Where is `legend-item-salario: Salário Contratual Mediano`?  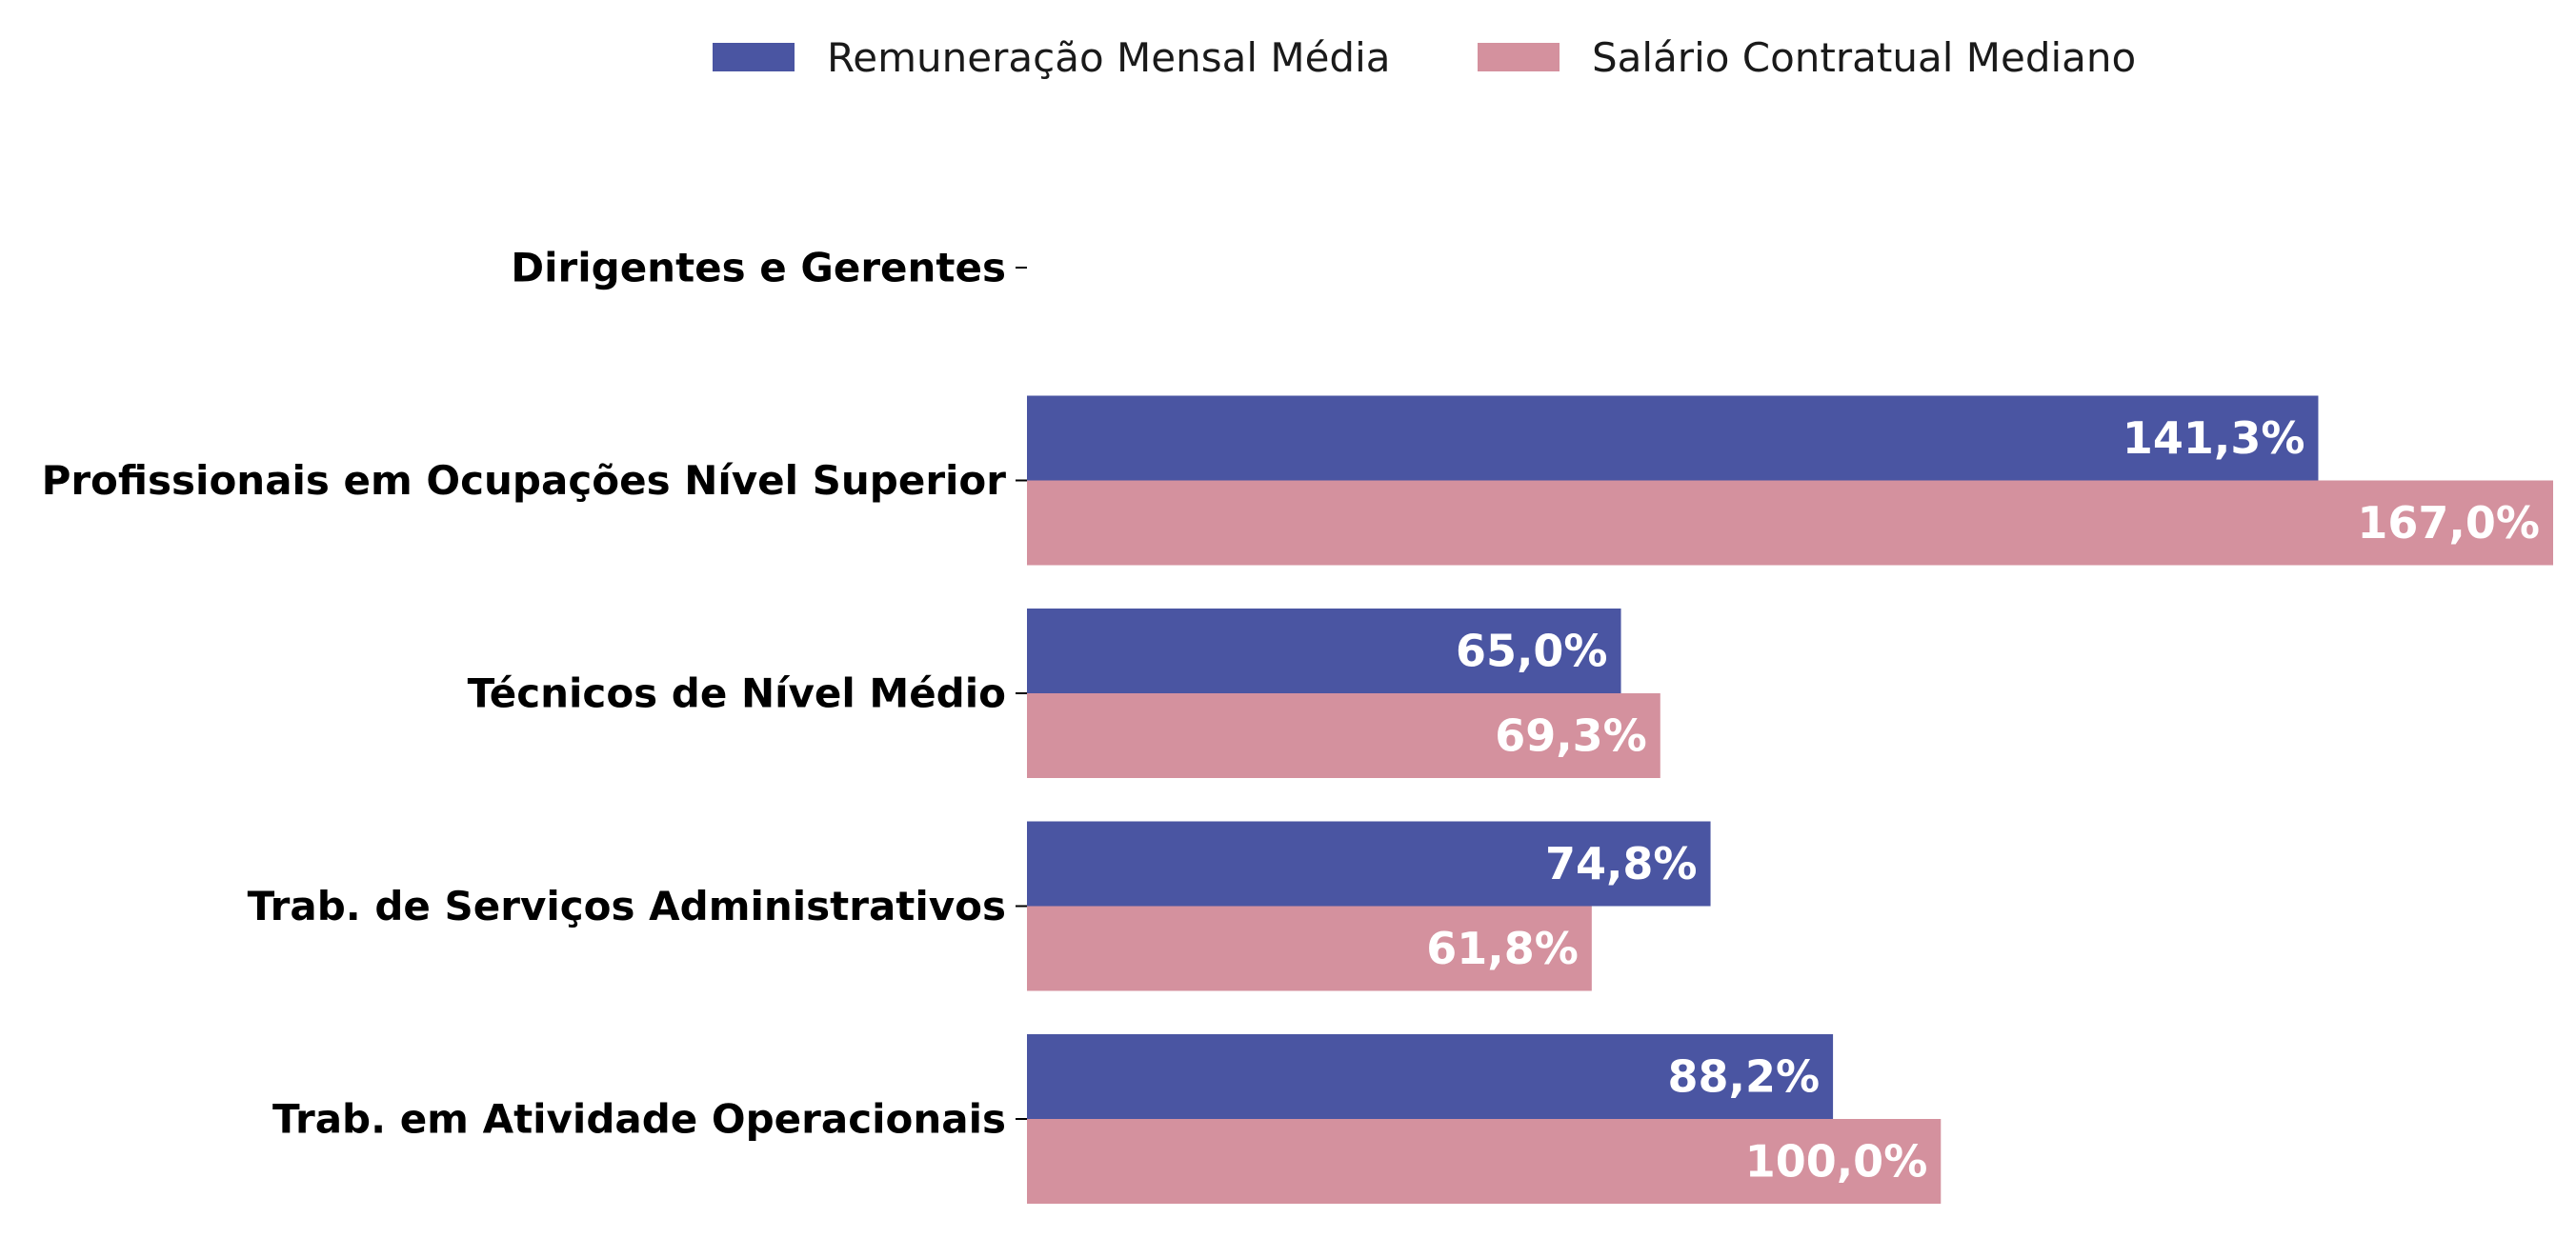
legend-item-salario: Salário Contratual Mediano is located at coordinates (1807, 57).